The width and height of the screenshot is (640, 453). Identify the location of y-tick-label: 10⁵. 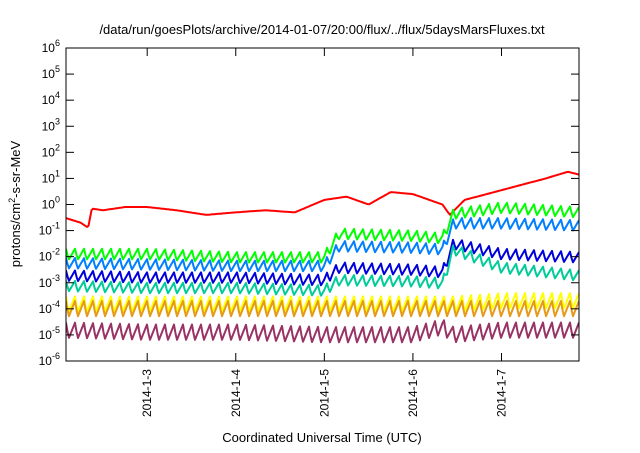
(51, 72).